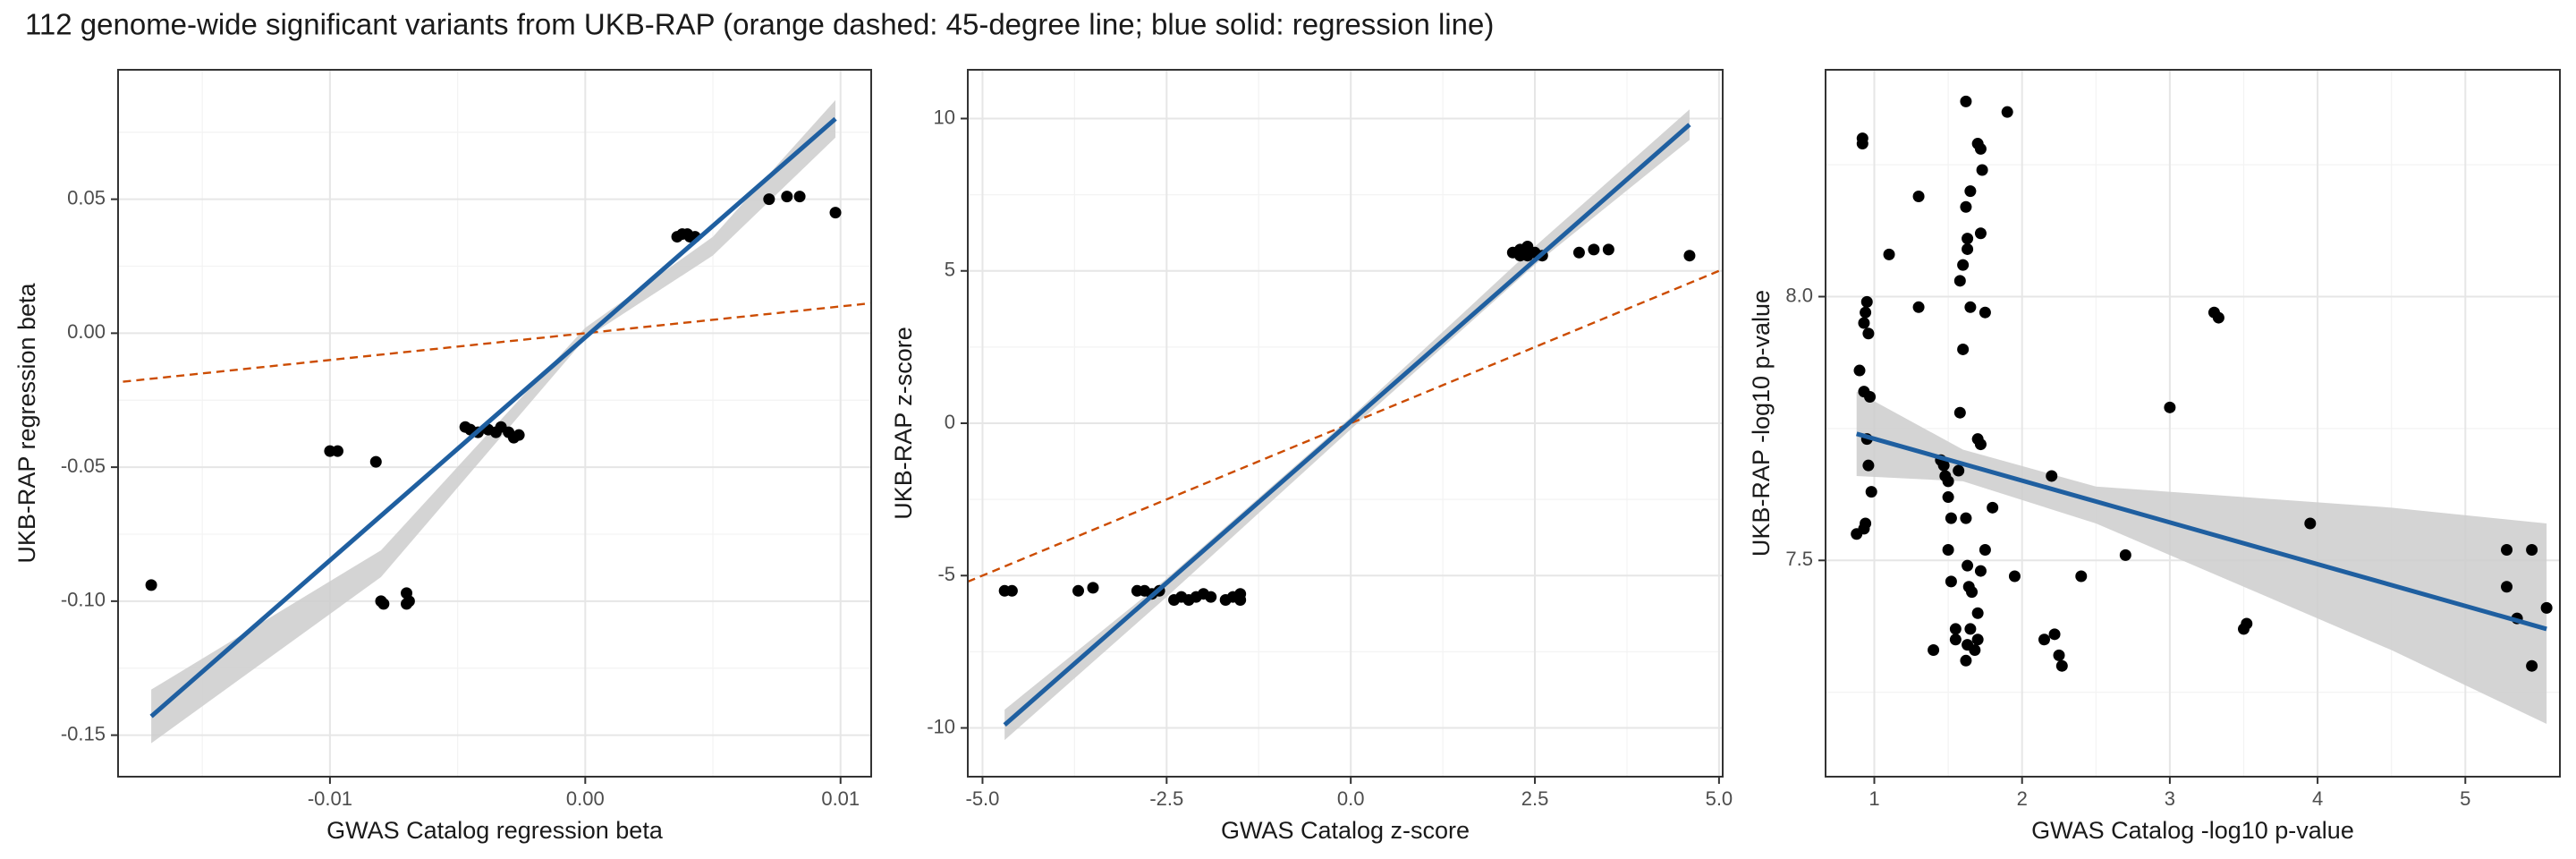  I want to click on x-tick-label: -5.0, so click(983, 798).